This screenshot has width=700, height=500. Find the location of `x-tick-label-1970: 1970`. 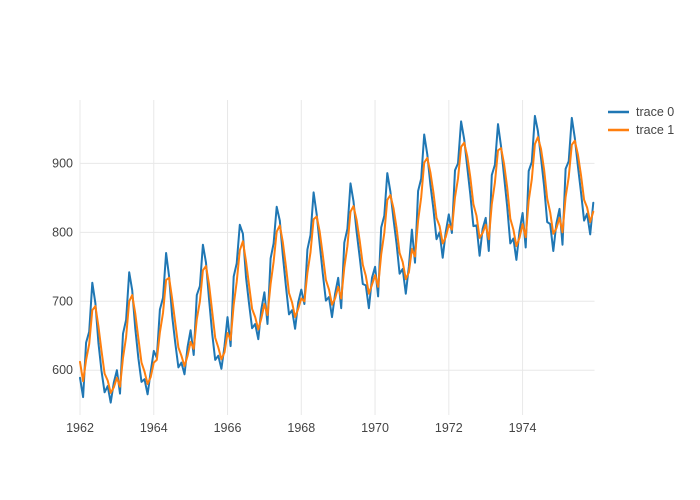

x-tick-label-1970: 1970 is located at coordinates (375, 428).